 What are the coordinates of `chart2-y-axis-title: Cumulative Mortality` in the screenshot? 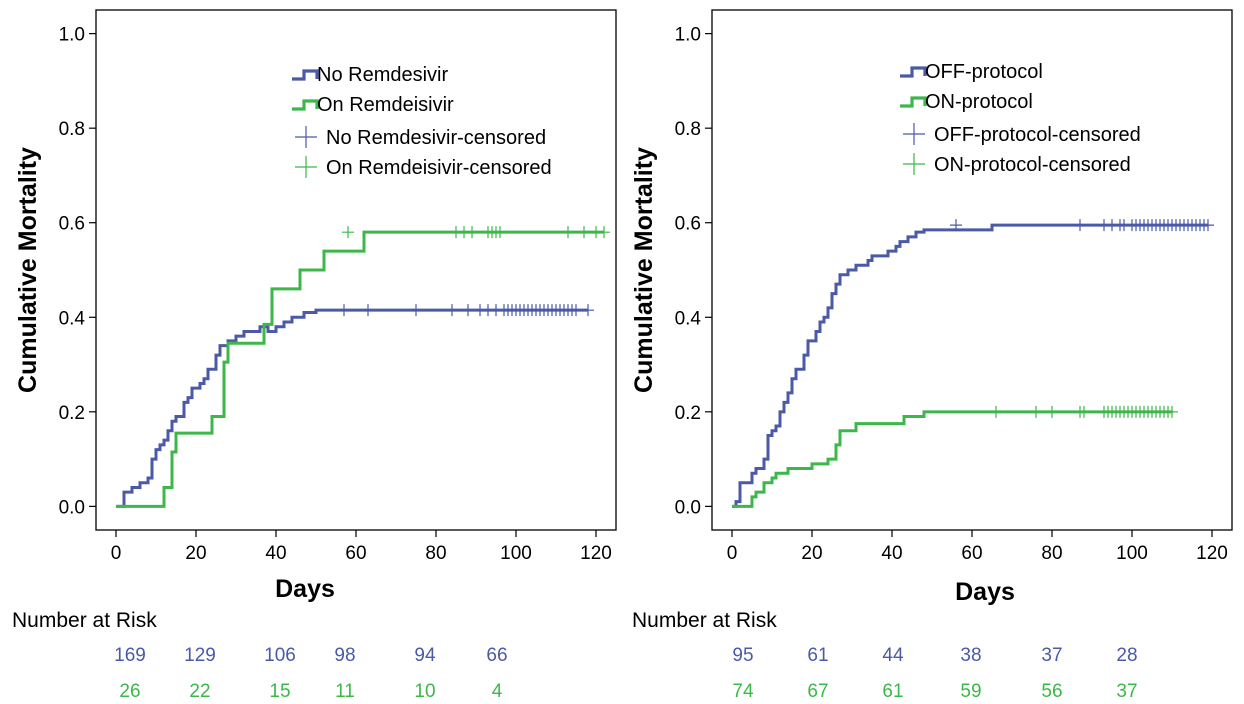 It's located at (644, 270).